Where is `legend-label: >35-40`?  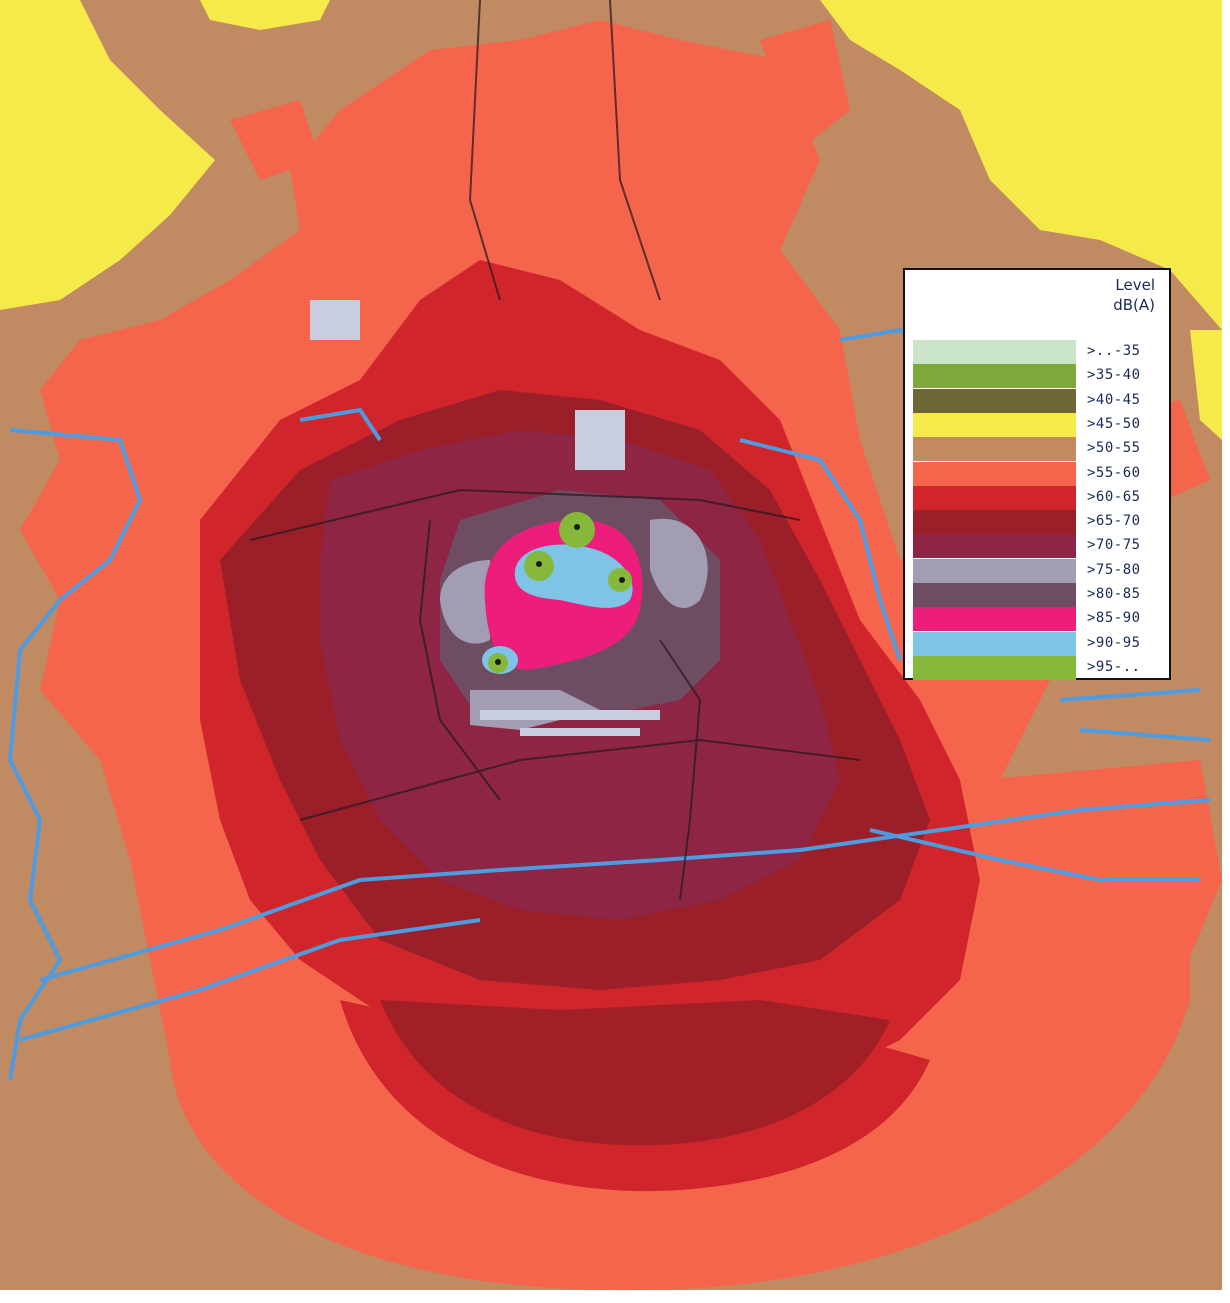 legend-label: >35-40 is located at coordinates (1114, 375).